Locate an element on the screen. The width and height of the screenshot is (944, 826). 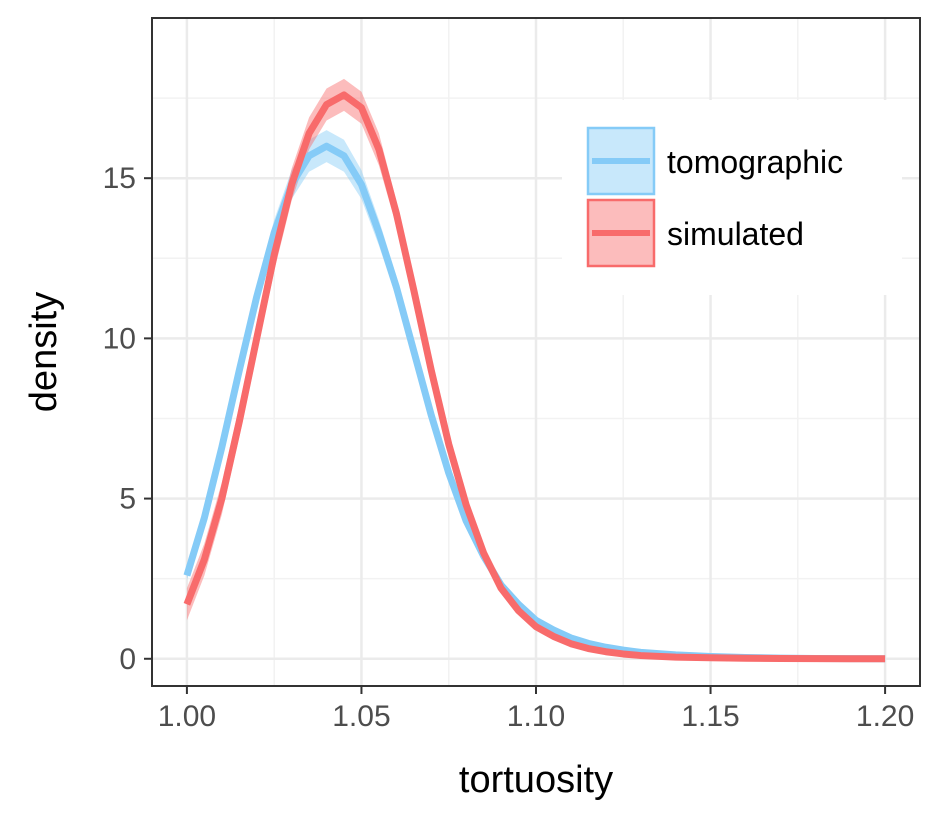
legend-key-tomographic is located at coordinates (621, 161).